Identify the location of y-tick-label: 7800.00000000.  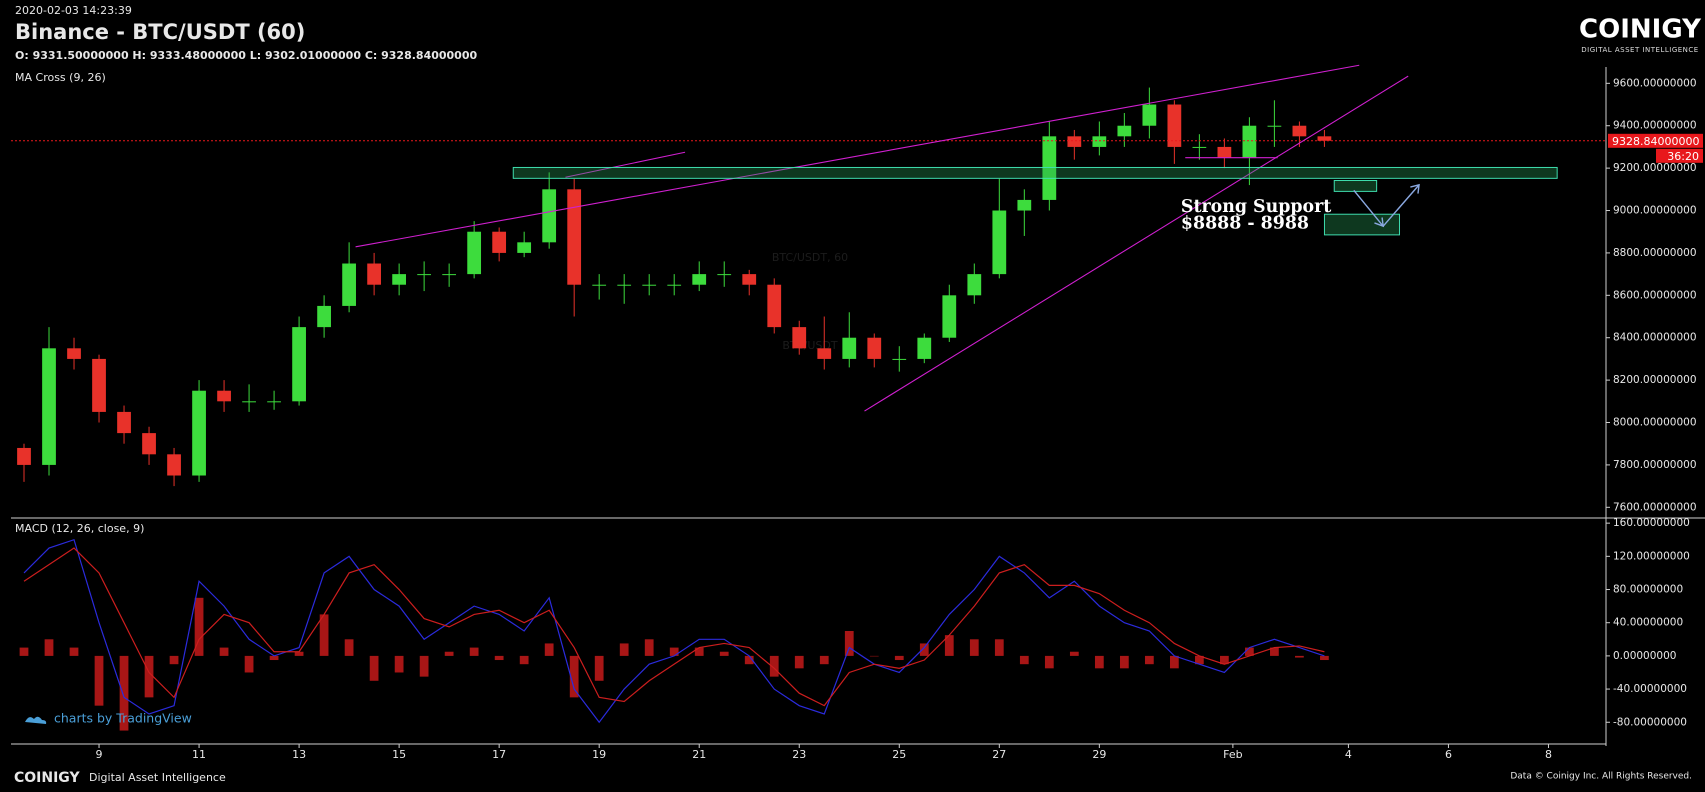
(1655, 465).